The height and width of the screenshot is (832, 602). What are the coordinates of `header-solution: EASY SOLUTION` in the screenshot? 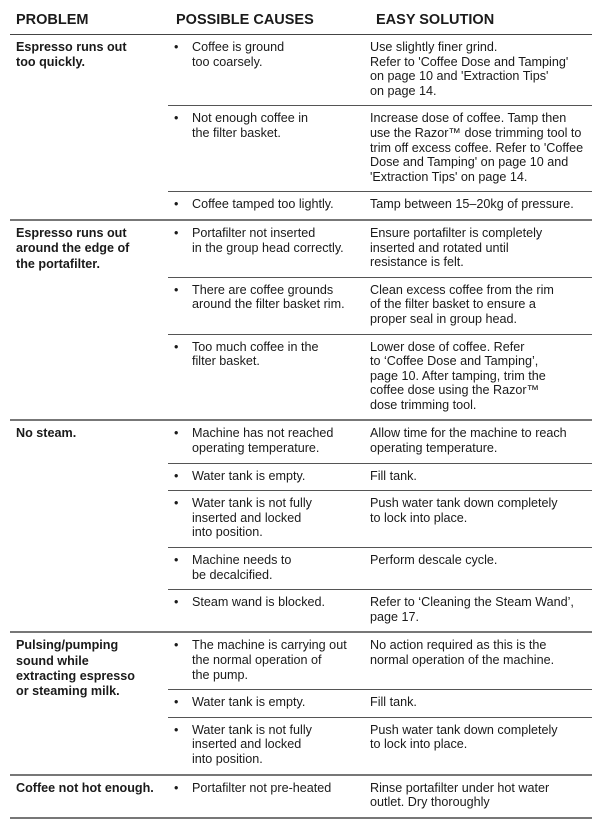 It's located at (435, 20).